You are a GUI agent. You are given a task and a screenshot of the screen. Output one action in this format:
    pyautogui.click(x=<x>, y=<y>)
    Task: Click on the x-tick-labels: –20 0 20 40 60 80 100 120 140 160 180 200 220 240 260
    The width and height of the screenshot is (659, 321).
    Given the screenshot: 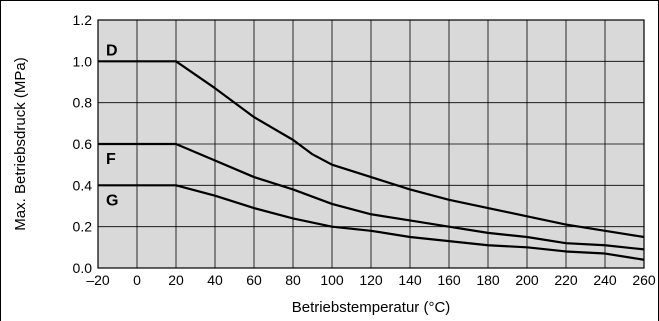 What is the action you would take?
    pyautogui.click(x=371, y=280)
    